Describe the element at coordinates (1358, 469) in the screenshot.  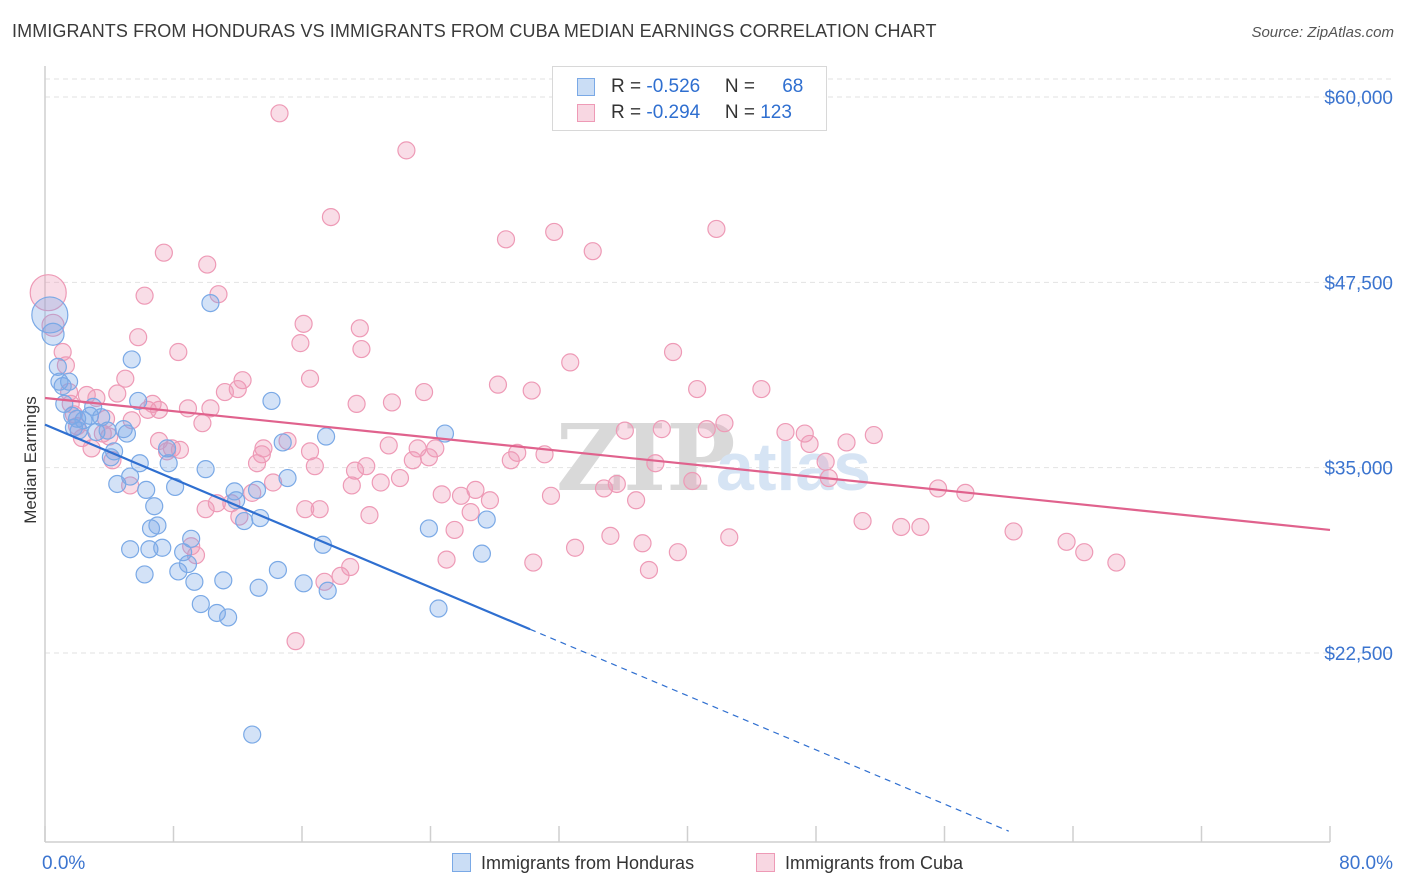
I see `y-tick-label: $35,000` at that location.